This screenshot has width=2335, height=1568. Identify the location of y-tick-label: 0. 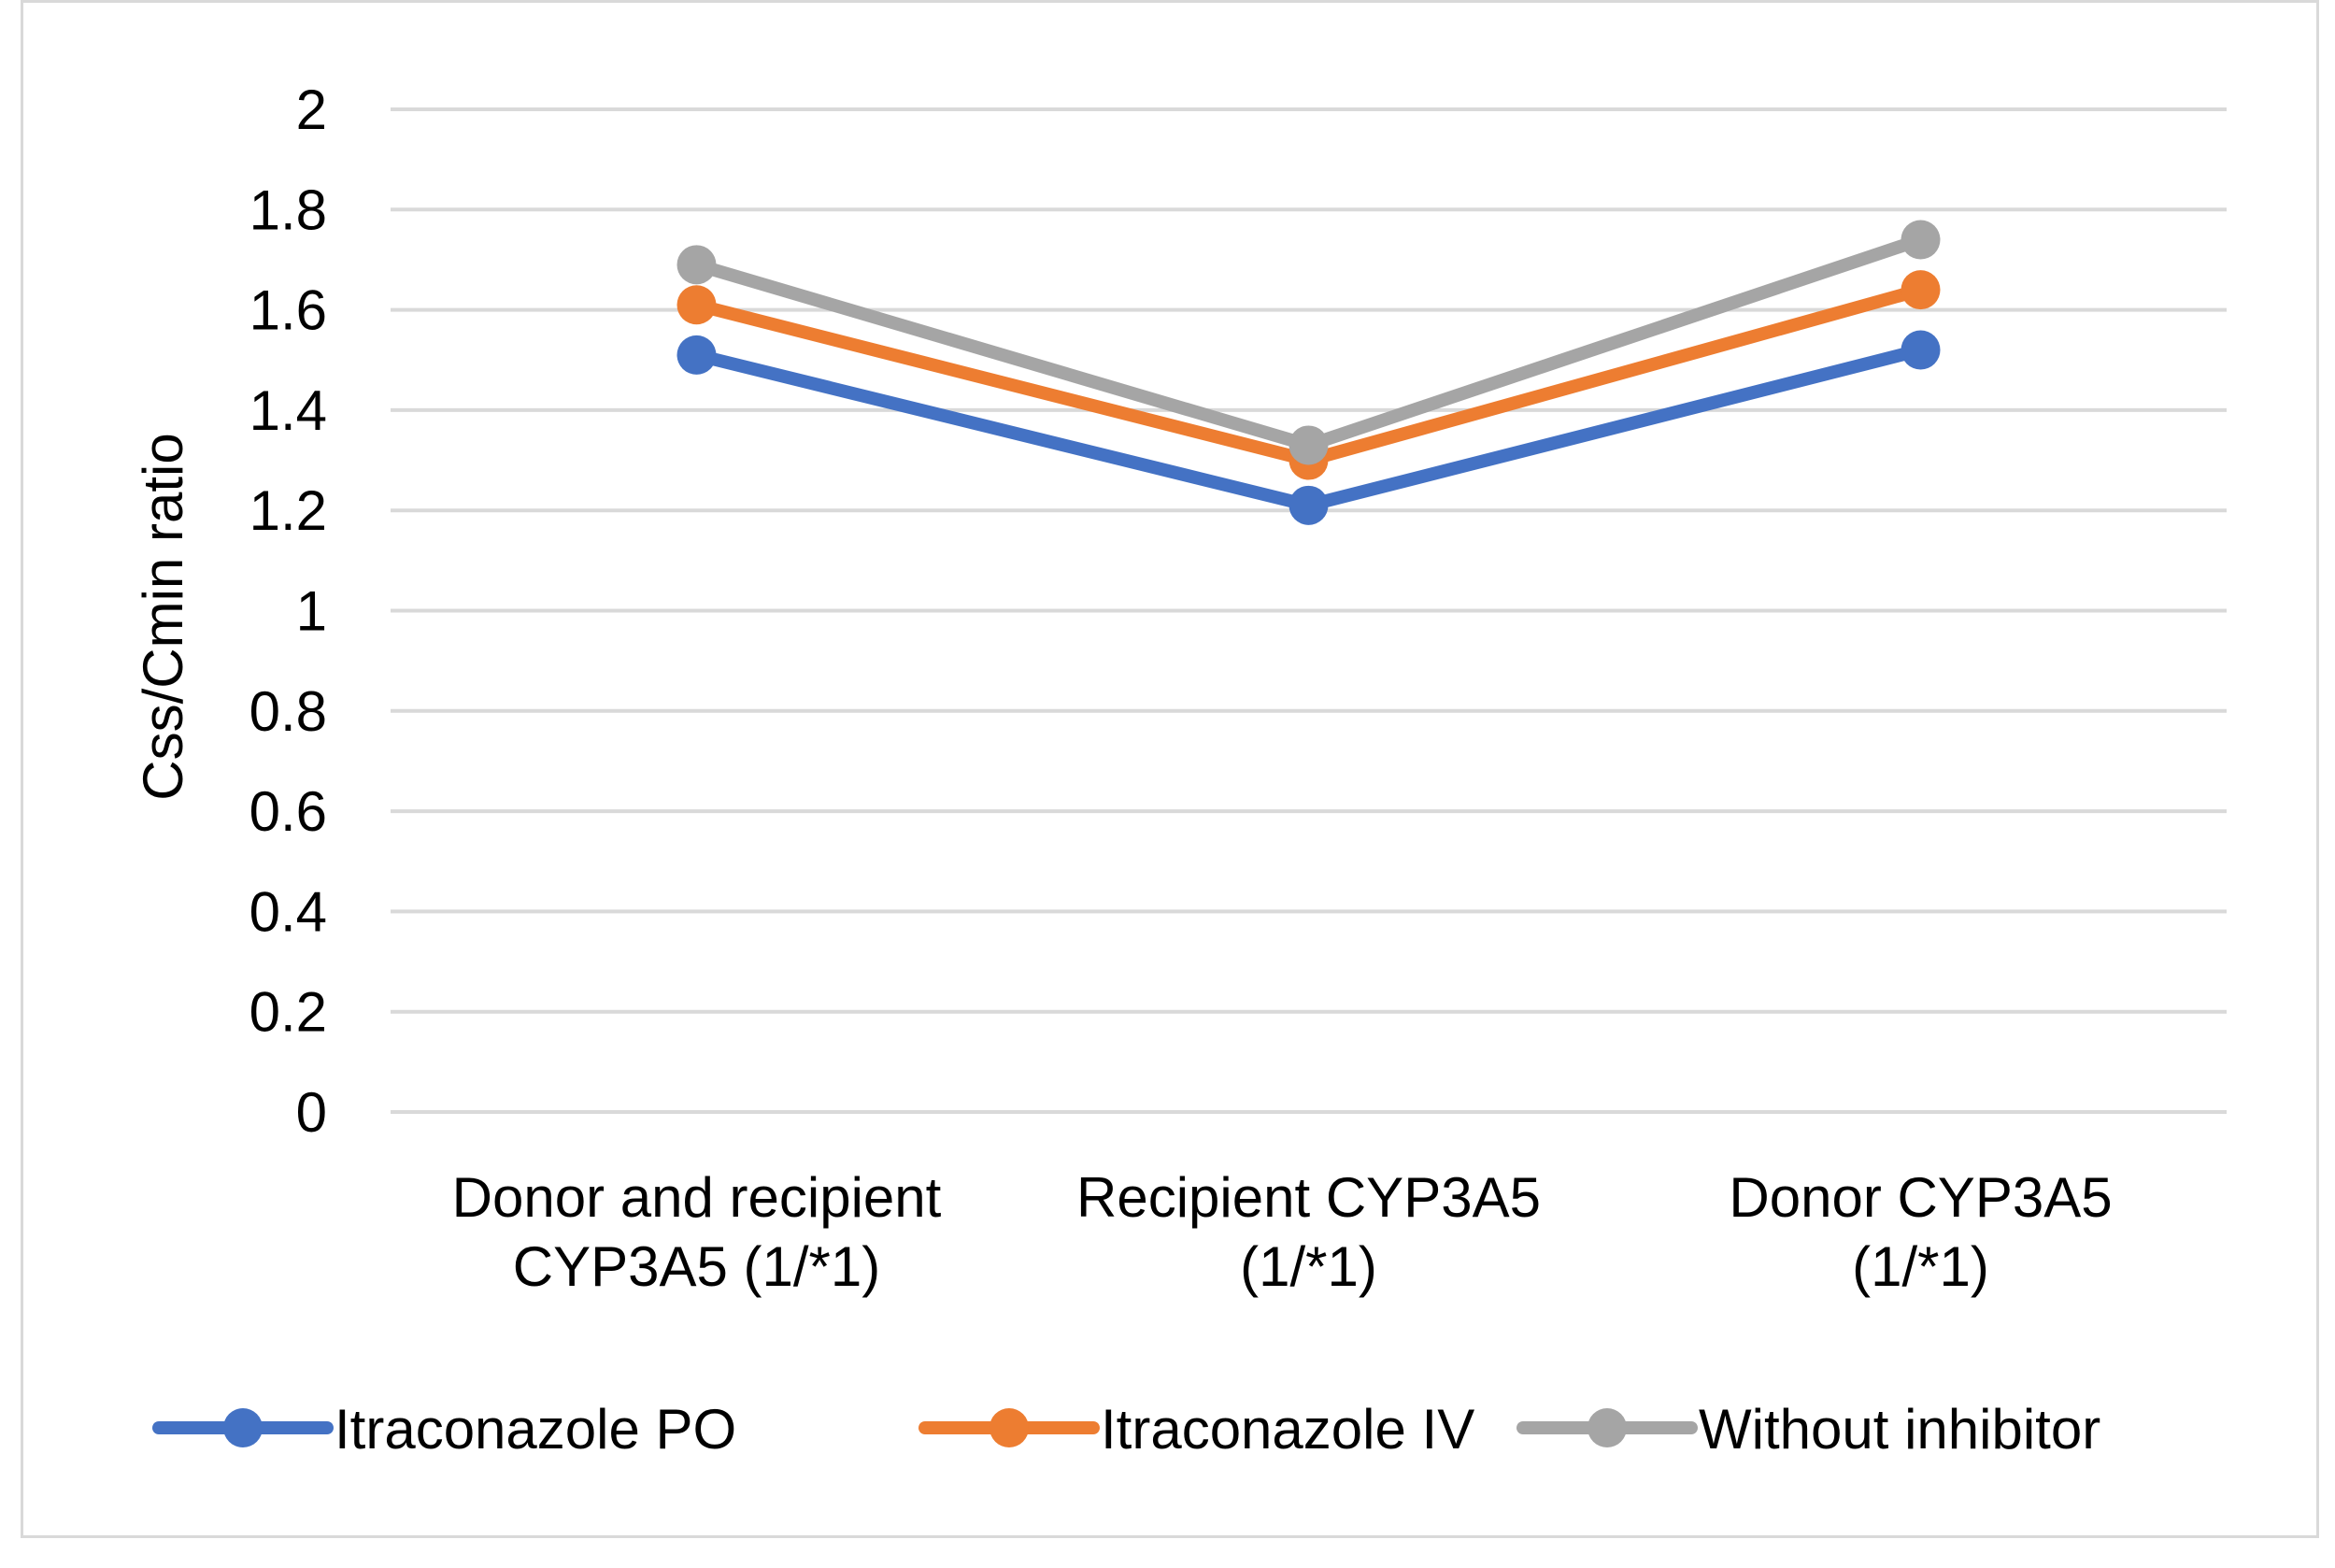
(311, 1113).